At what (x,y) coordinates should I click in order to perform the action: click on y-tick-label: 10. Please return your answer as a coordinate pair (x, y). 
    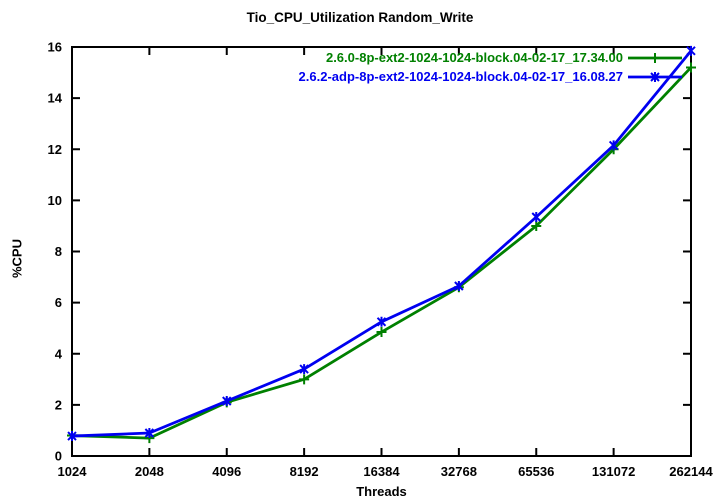
    Looking at the image, I should click on (55, 200).